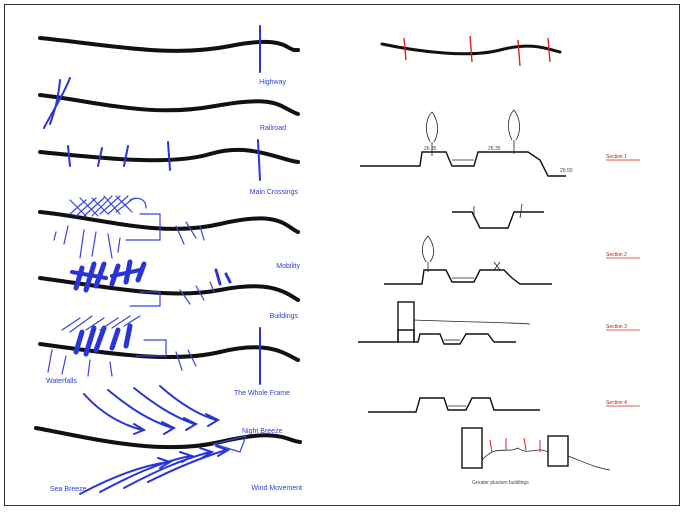 The image size is (686, 512). What do you see at coordinates (512, 260) in the screenshot?
I see `section-2: Section 2` at bounding box center [512, 260].